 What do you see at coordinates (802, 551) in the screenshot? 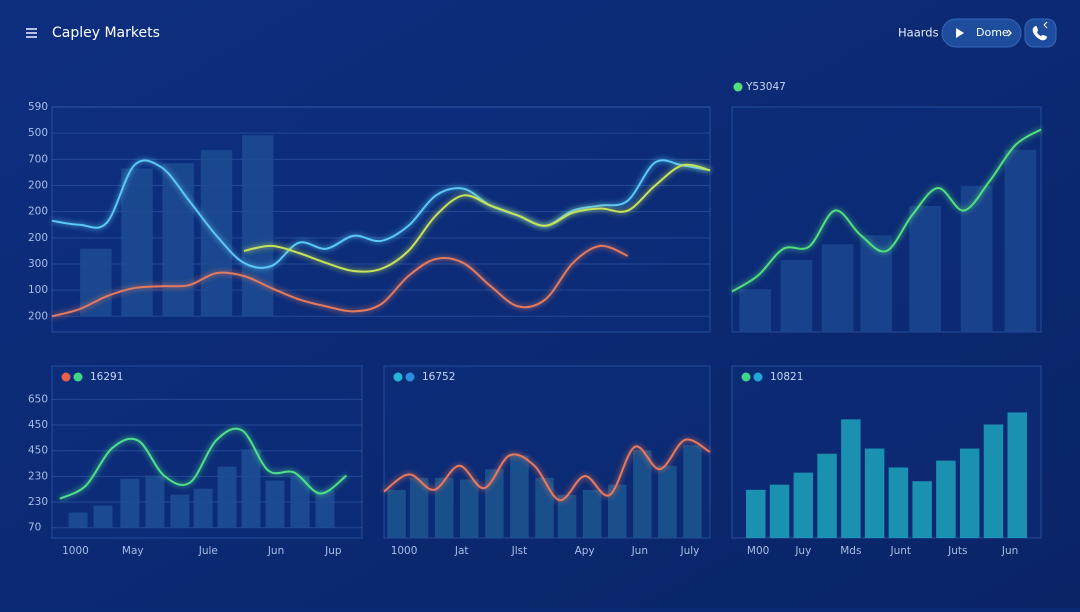
I see `x-tick-label: Juy` at bounding box center [802, 551].